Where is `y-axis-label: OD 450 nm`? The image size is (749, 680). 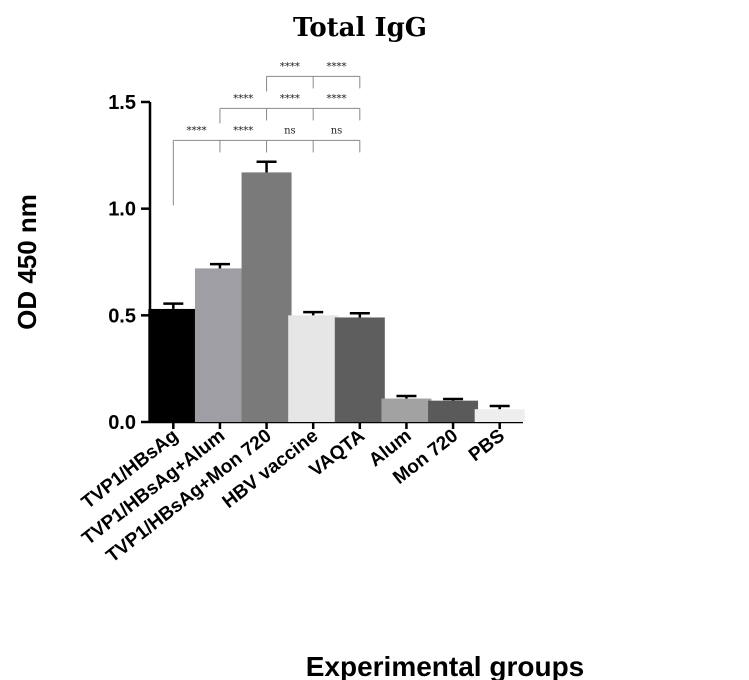
y-axis-label: OD 450 nm is located at coordinates (27, 262).